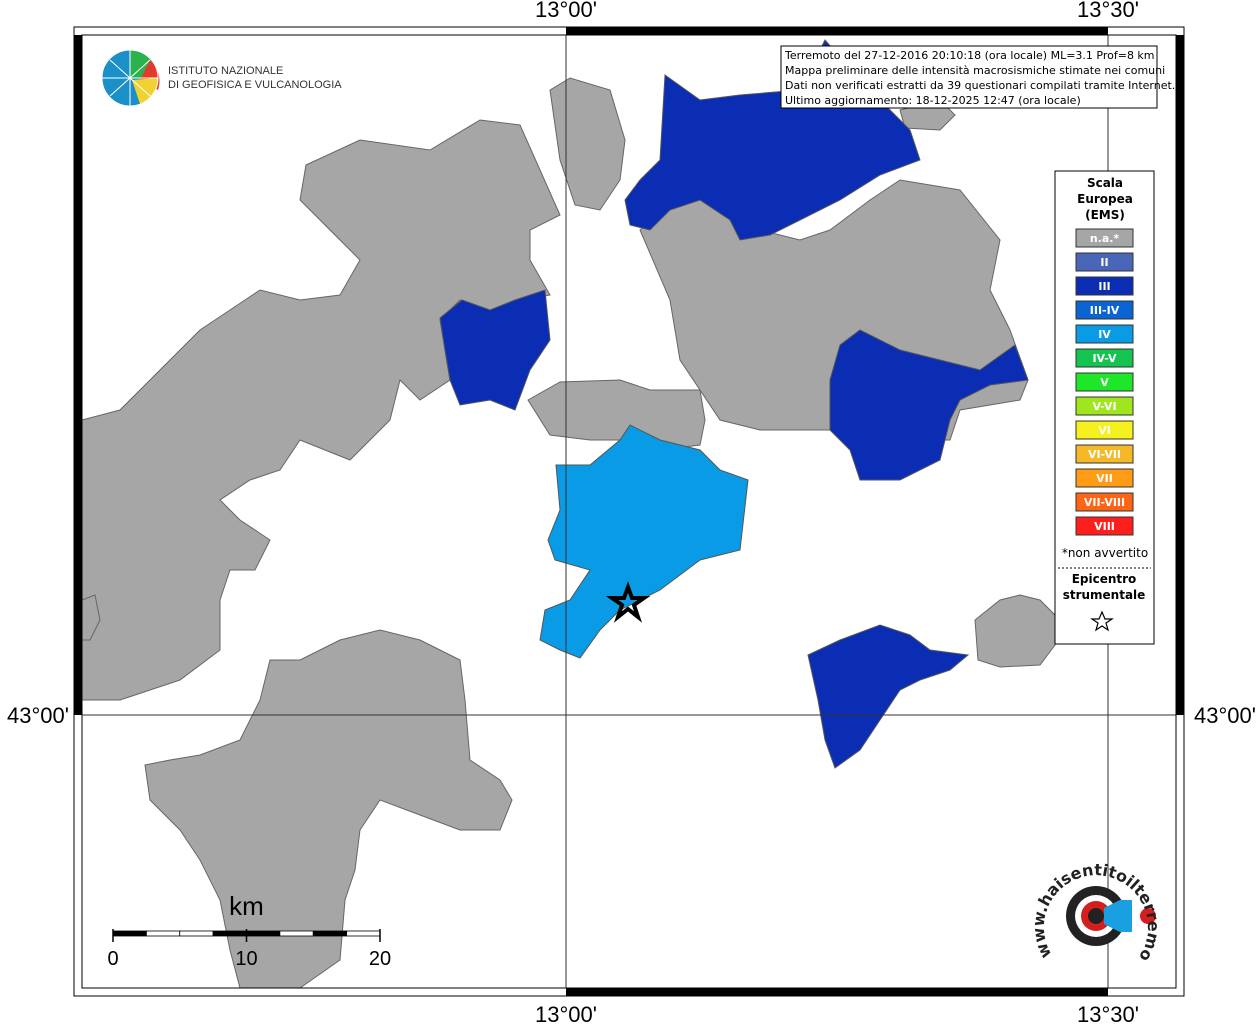  Describe the element at coordinates (1105, 215) in the screenshot. I see `legend-title: (EMS)` at that location.